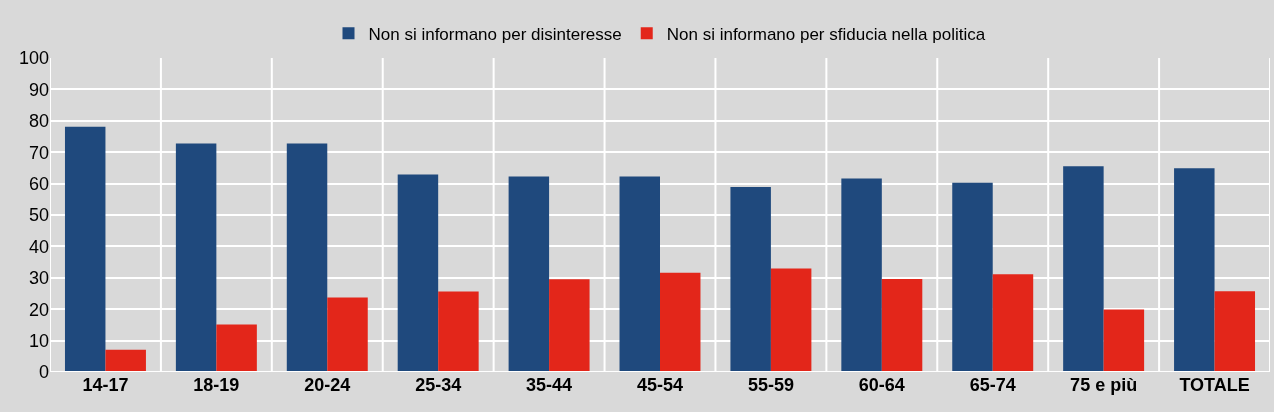 The width and height of the screenshot is (1274, 412). Describe the element at coordinates (38, 183) in the screenshot. I see `y-tick-label: 60` at that location.